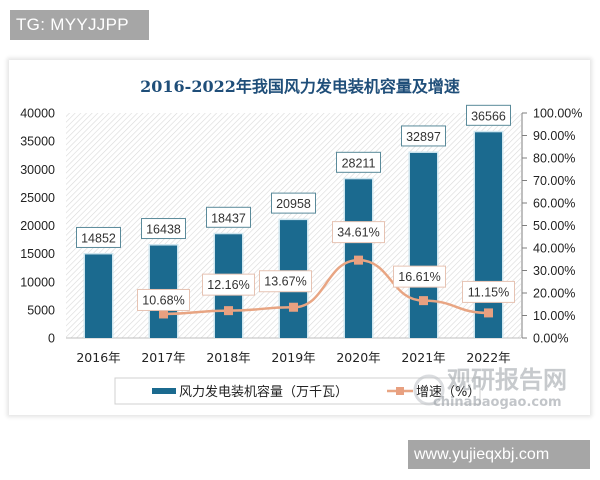  I want to click on left-axis-tick-label: 25000, so click(37, 198).